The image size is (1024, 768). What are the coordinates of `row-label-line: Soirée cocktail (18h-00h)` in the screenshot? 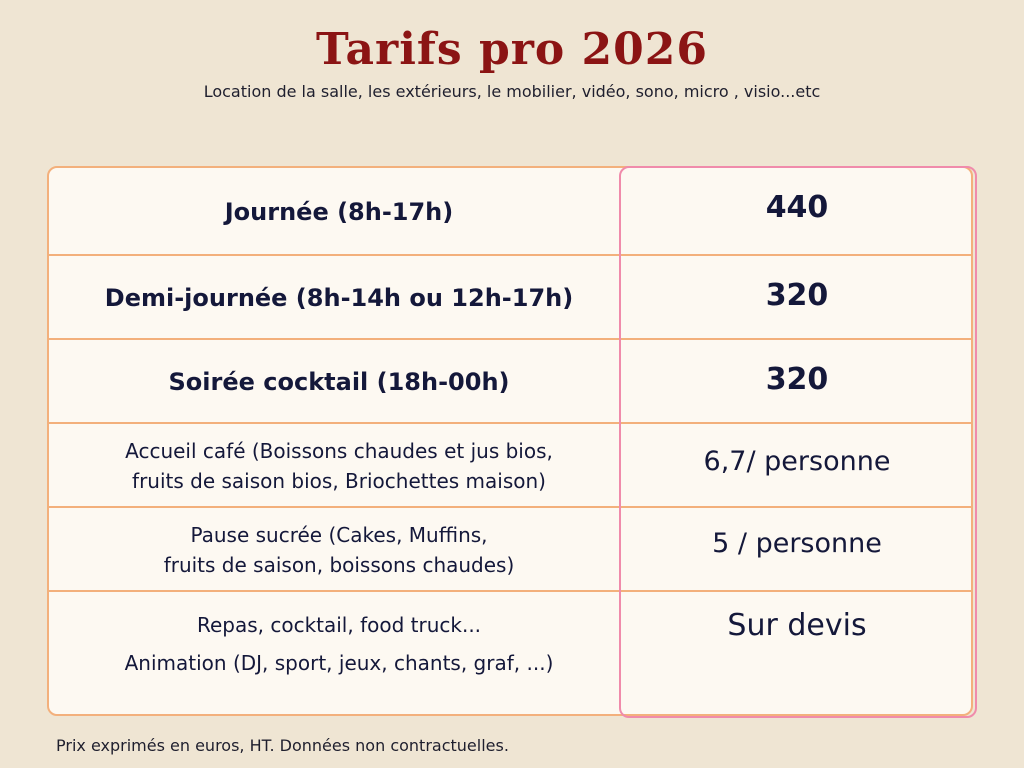 It's located at (339, 382).